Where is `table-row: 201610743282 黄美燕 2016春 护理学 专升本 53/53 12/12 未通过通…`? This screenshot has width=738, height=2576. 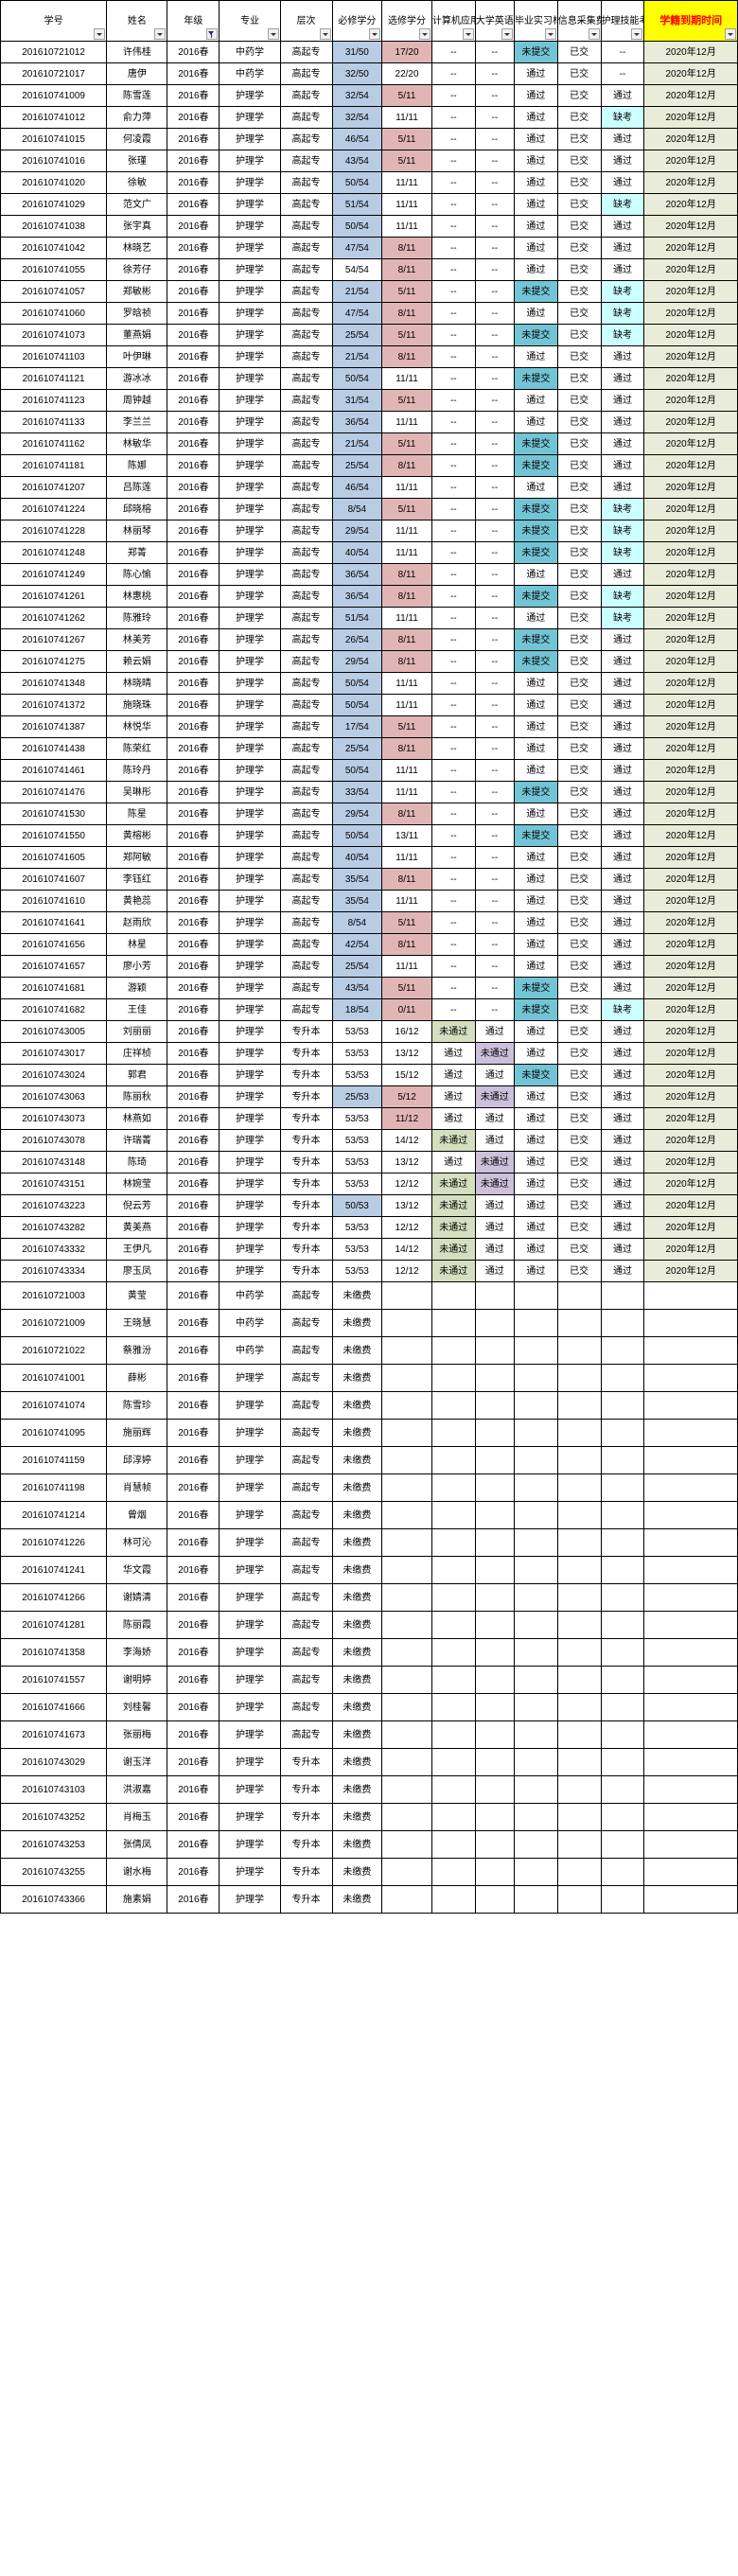
table-row: 201610743282 黄美燕 2016春 护理学 专升本 53/53 12/12 未通过通… is located at coordinates (369, 1227).